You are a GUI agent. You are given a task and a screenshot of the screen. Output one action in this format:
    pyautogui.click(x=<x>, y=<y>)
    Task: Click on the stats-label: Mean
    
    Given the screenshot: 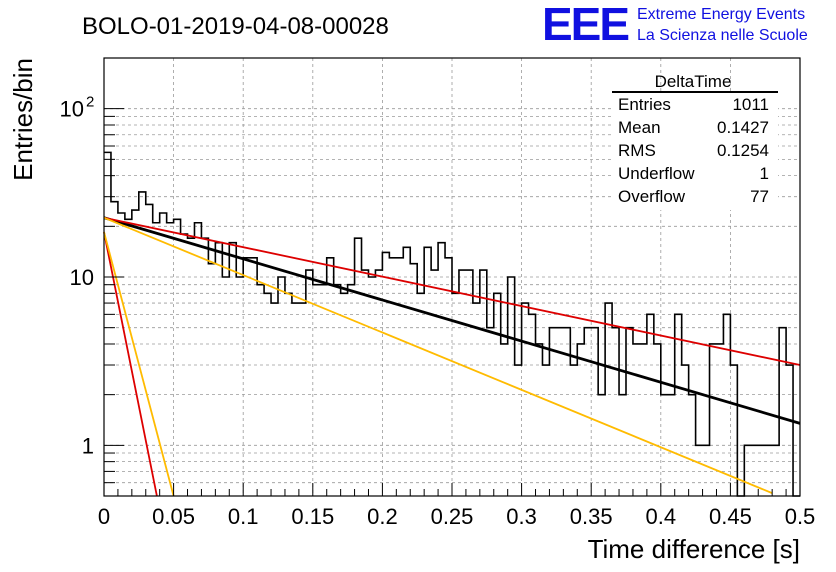 What is the action you would take?
    pyautogui.click(x=639, y=127)
    